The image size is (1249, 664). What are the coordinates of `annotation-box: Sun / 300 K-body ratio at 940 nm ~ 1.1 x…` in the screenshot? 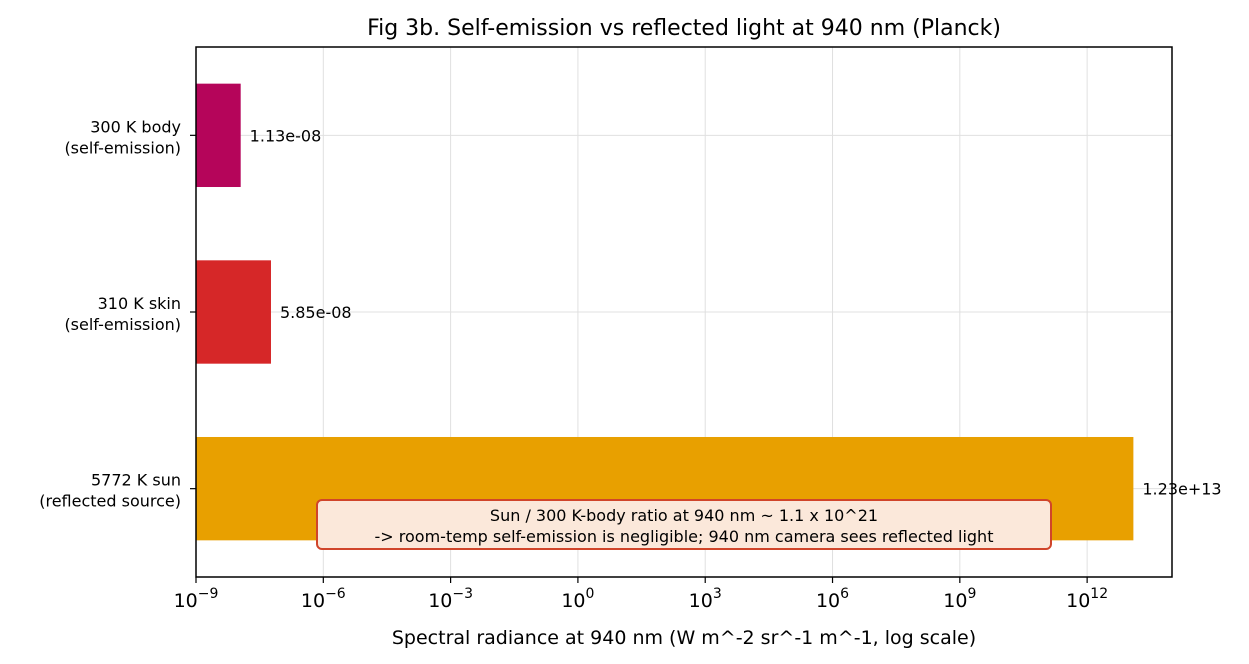 It's located at (684, 524).